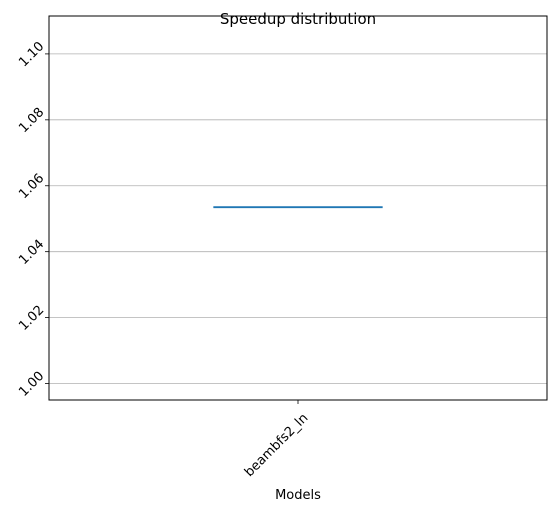 The width and height of the screenshot is (557, 514). I want to click on y-tick-label: 1.00, so click(31, 384).